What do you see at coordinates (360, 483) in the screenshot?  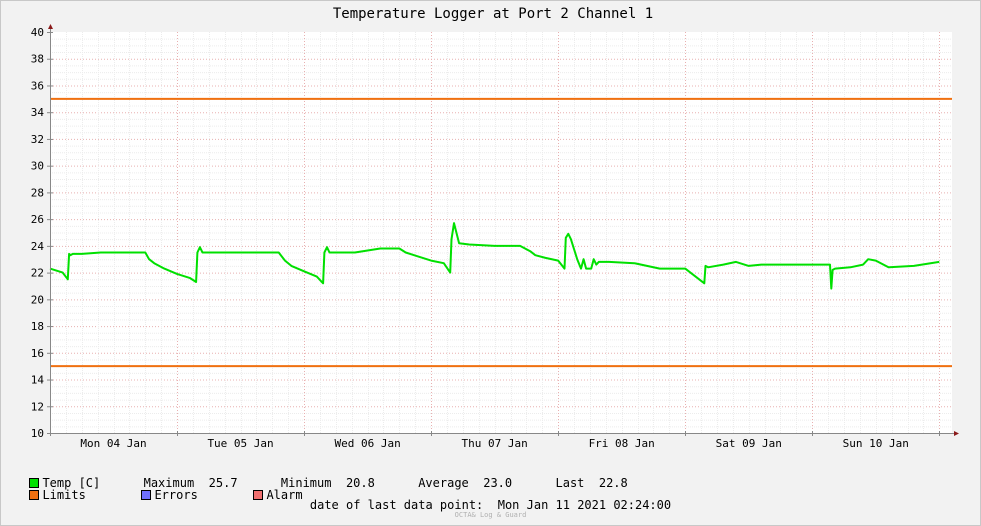 I see `minimum-value: 20.8` at bounding box center [360, 483].